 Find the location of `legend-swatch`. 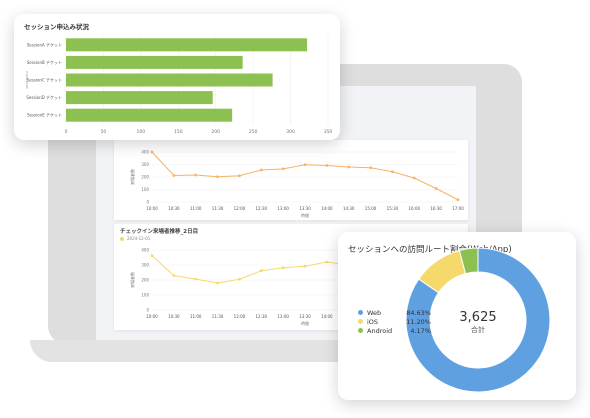

legend-swatch is located at coordinates (122, 238).